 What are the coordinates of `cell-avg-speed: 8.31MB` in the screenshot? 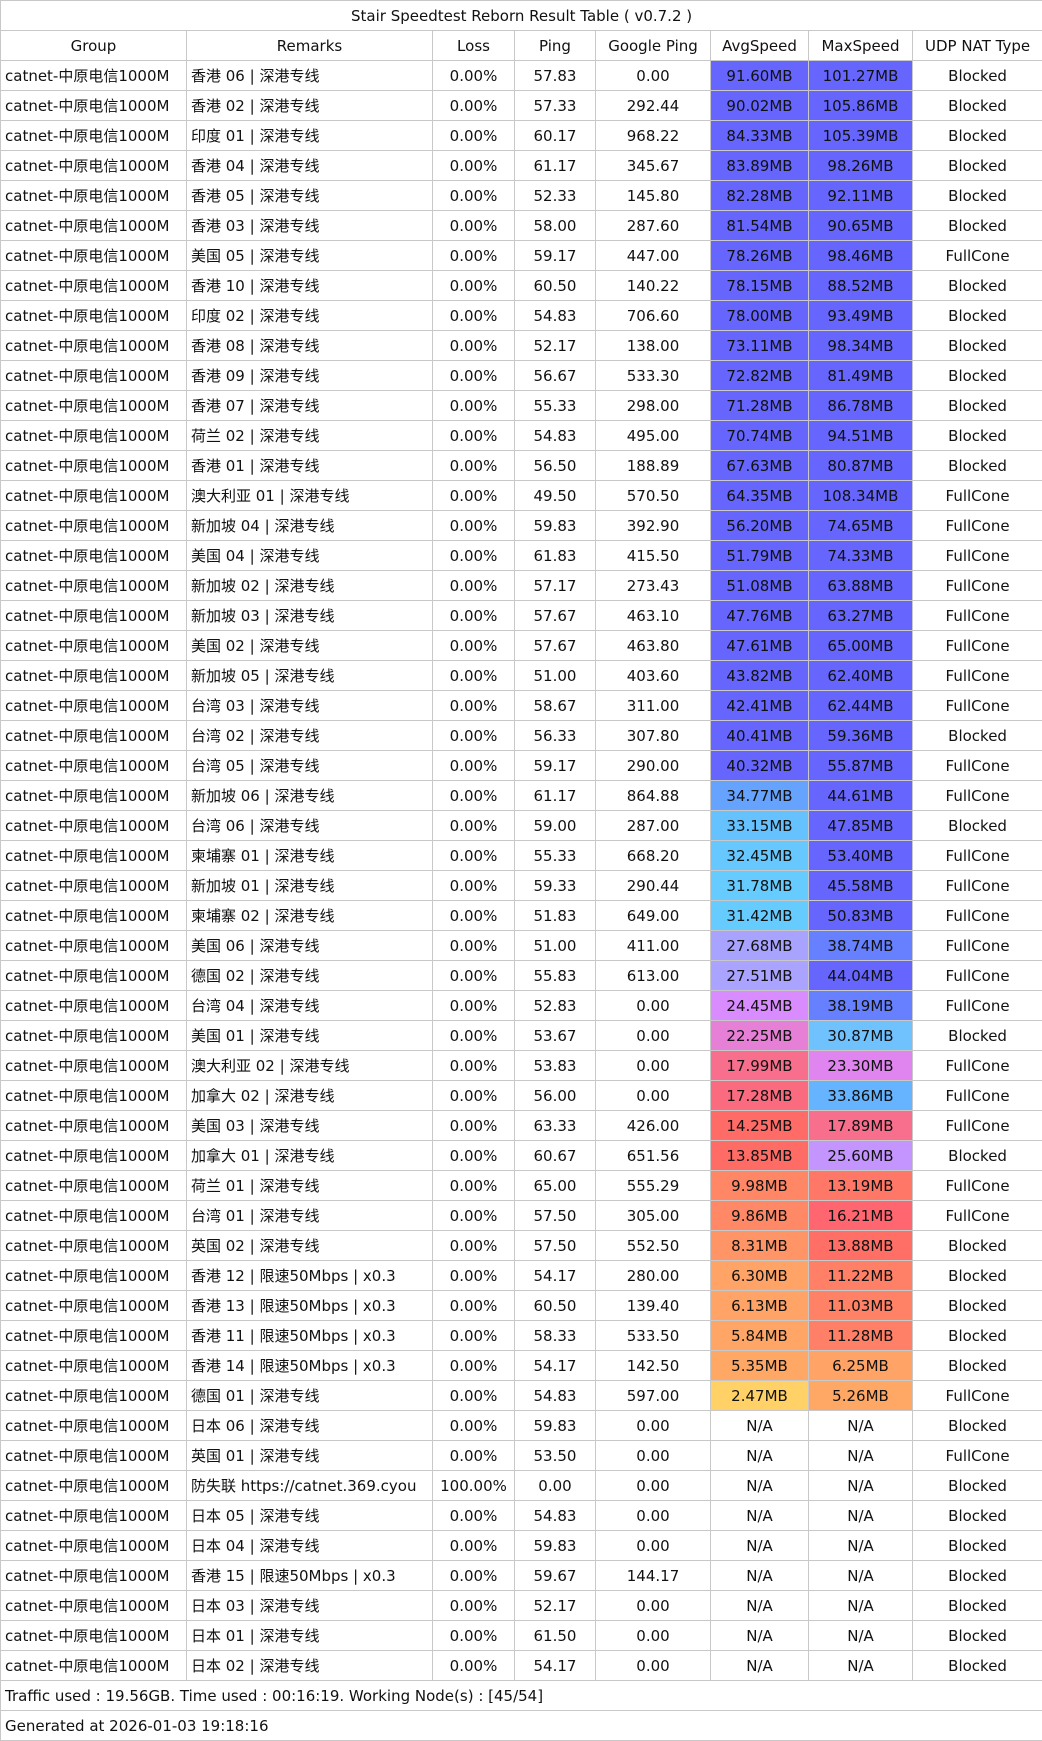 It's located at (760, 1246).